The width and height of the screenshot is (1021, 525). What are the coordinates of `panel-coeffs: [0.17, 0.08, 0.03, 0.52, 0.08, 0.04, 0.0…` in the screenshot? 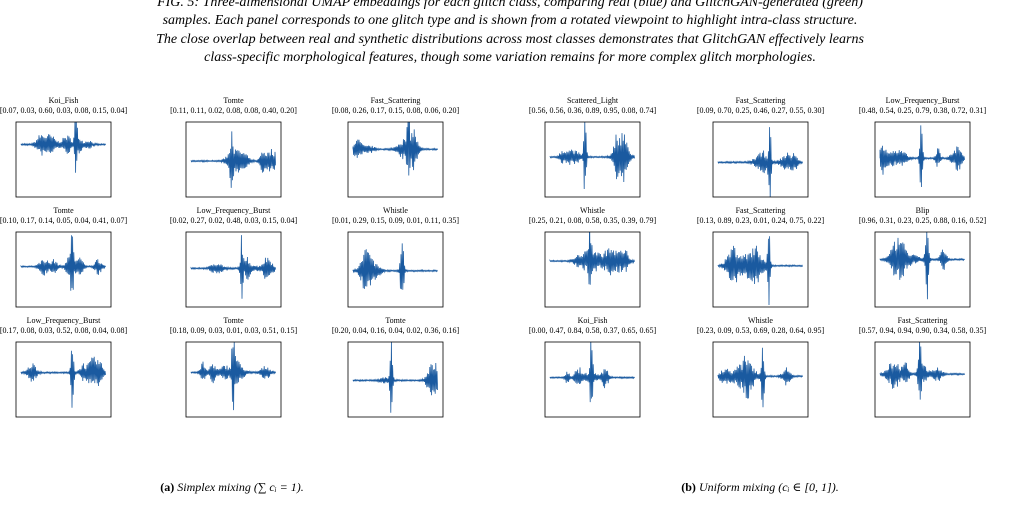 It's located at (64, 330).